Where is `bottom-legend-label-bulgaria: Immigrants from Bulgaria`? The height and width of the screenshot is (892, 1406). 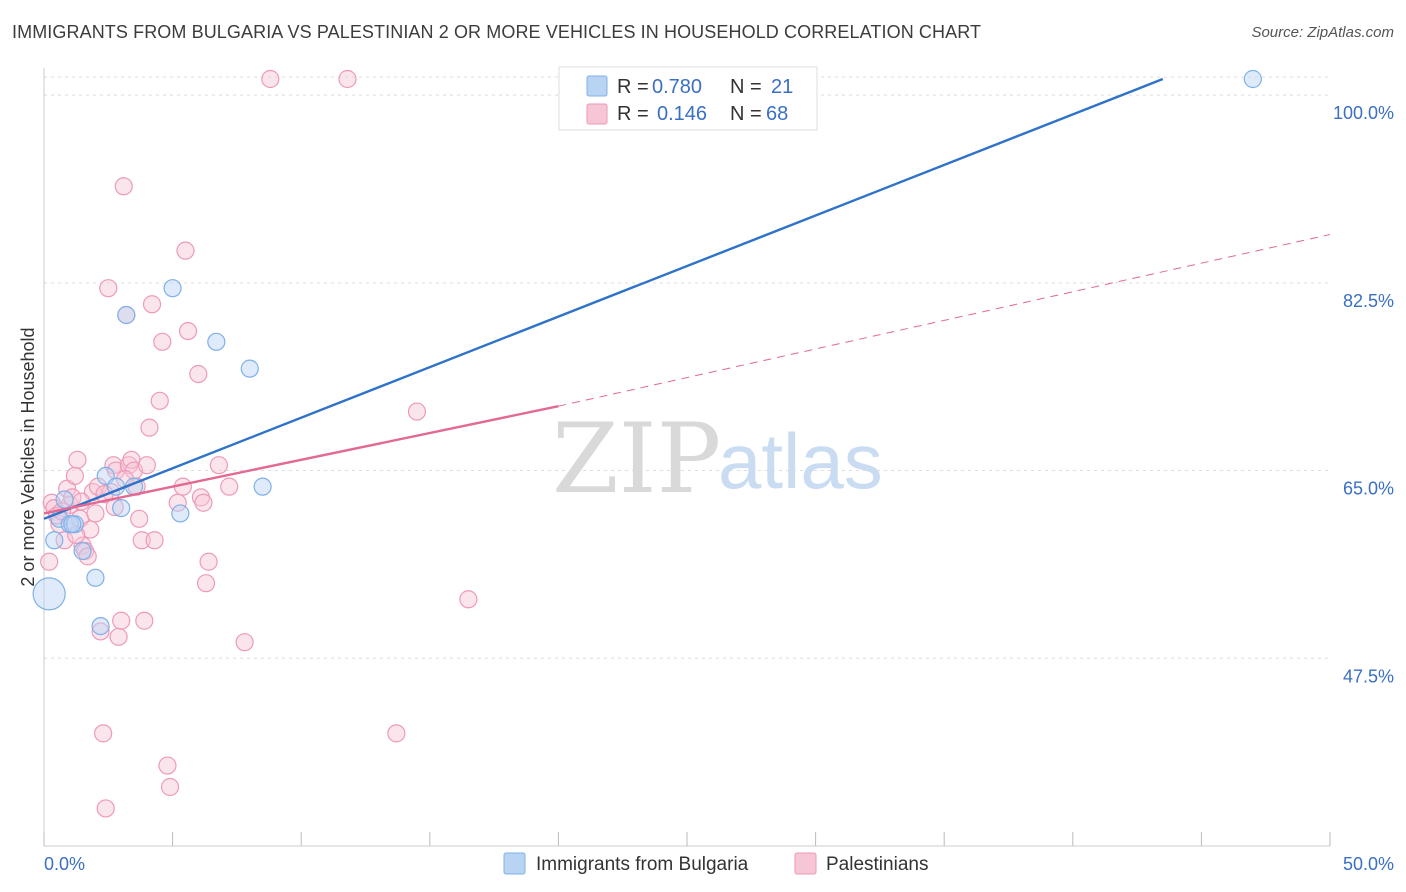
bottom-legend-label-bulgaria: Immigrants from Bulgaria is located at coordinates (642, 864).